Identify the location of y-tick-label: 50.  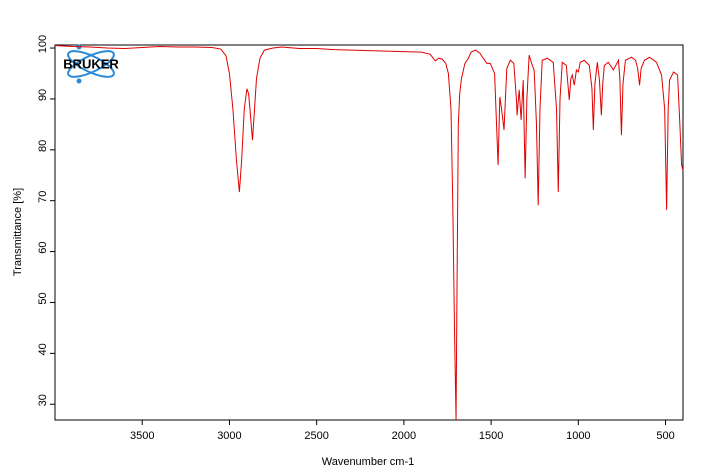
(43, 298).